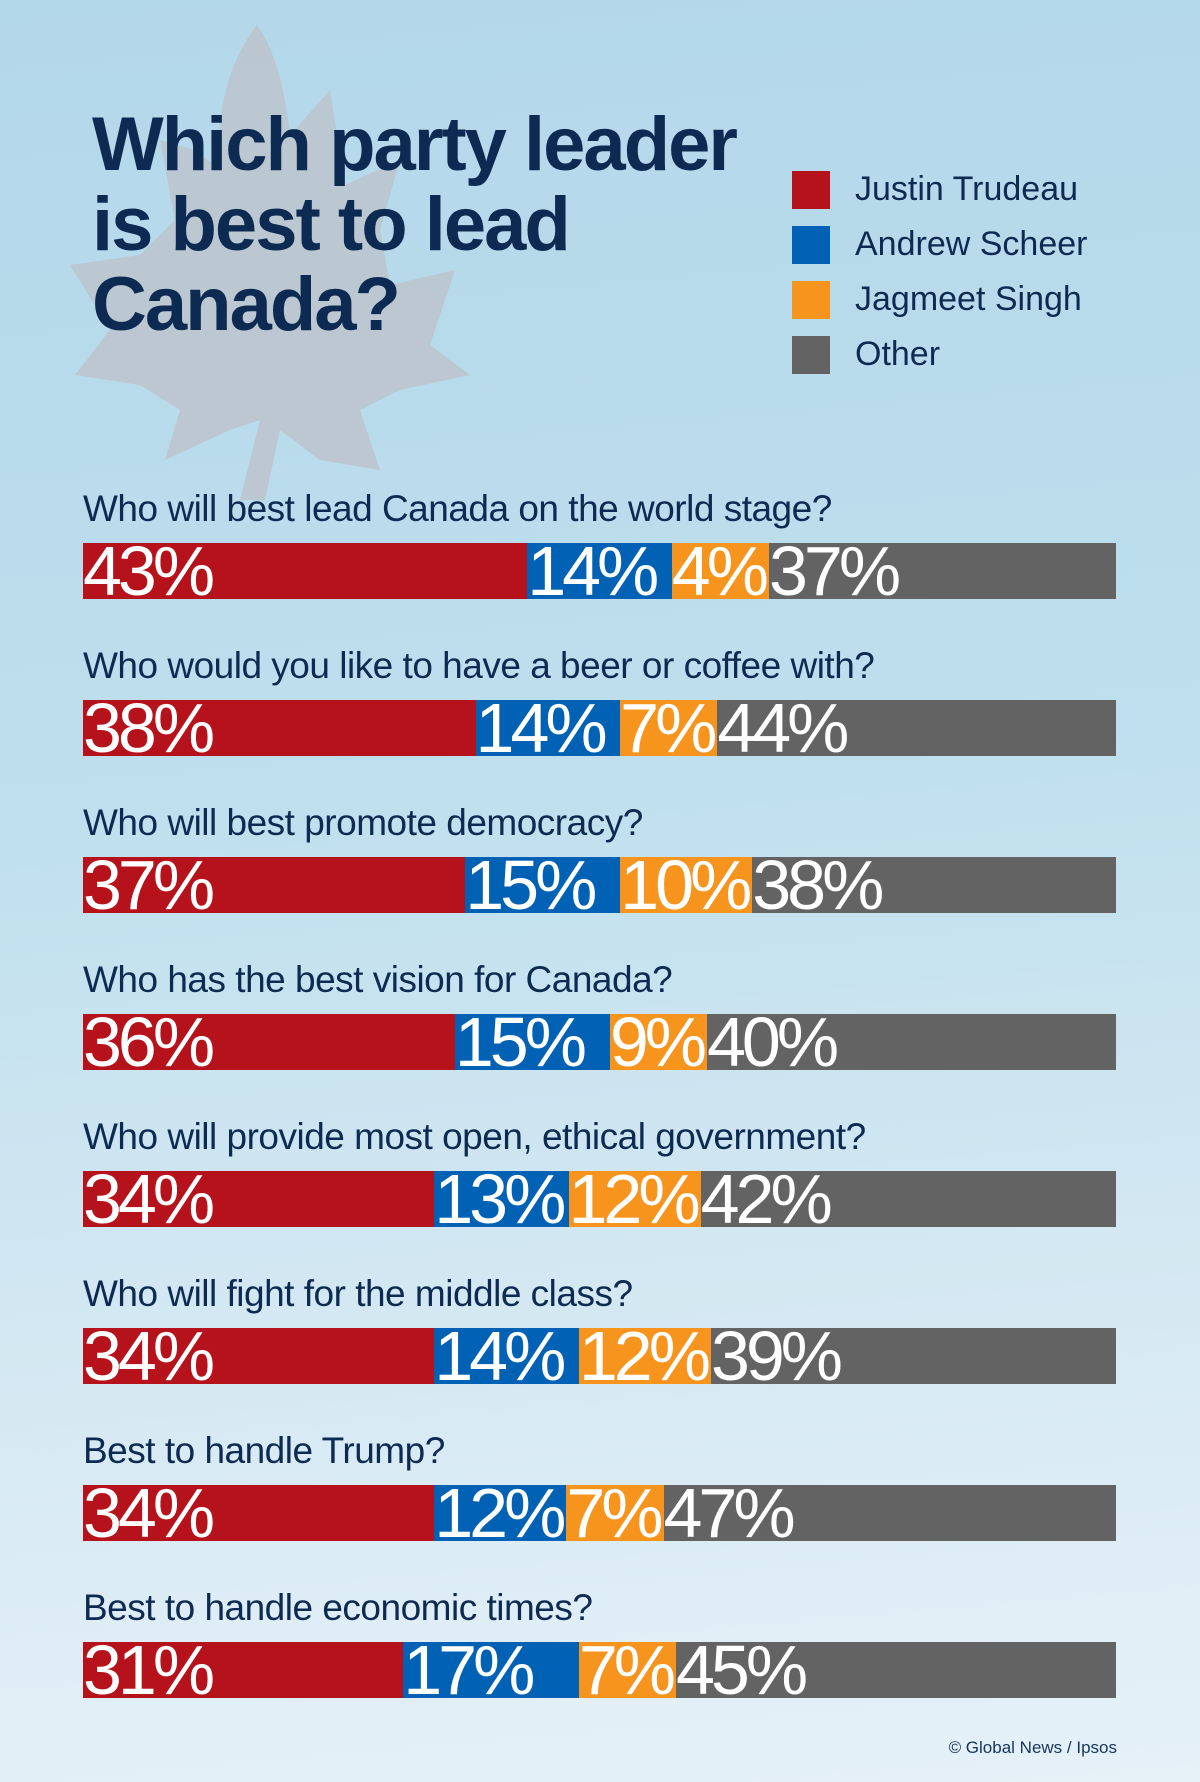 The image size is (1200, 1782). I want to click on data-label: 36%, so click(149, 1042).